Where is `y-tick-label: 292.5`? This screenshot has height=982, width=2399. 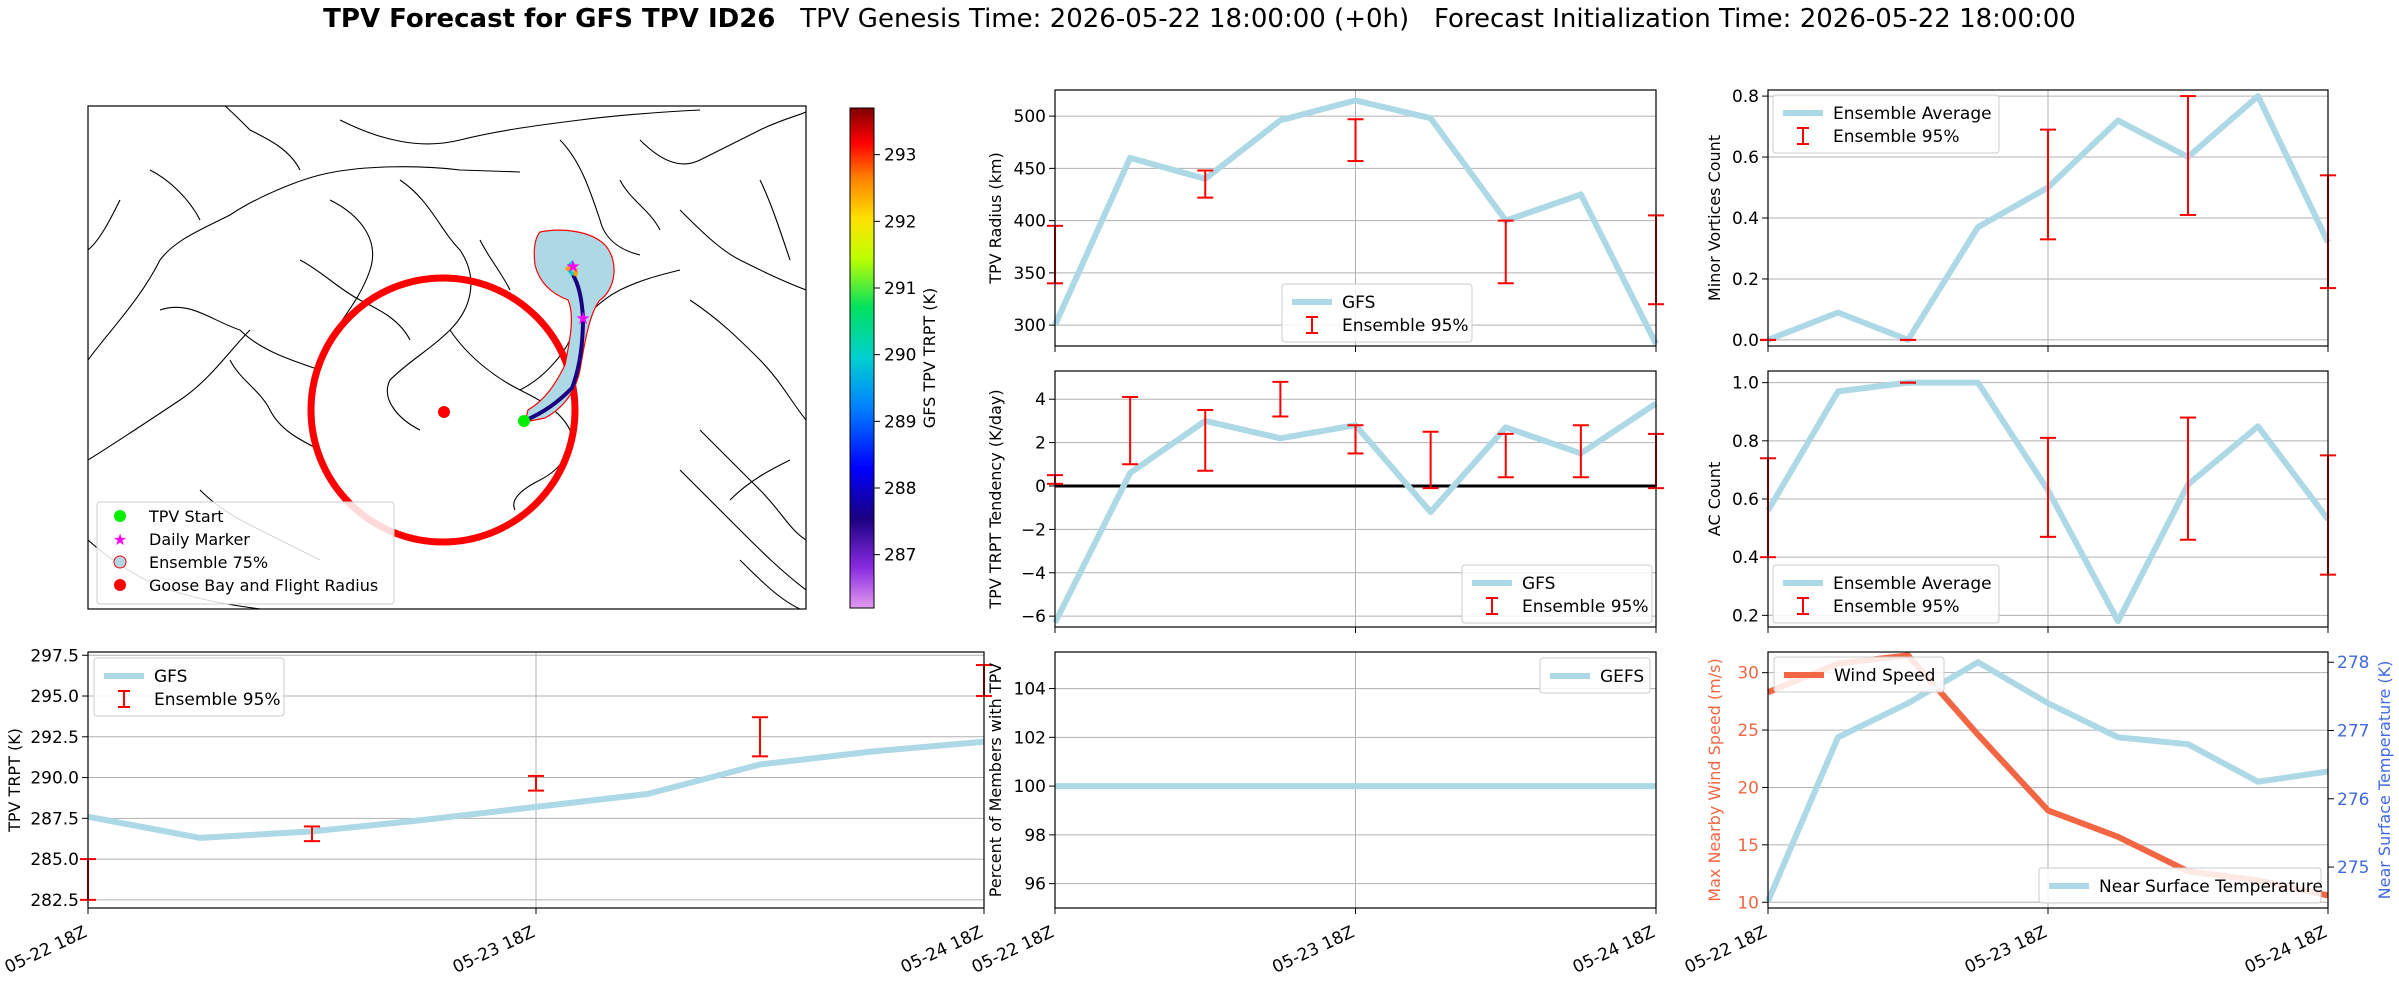
y-tick-label: 292.5 is located at coordinates (54, 738).